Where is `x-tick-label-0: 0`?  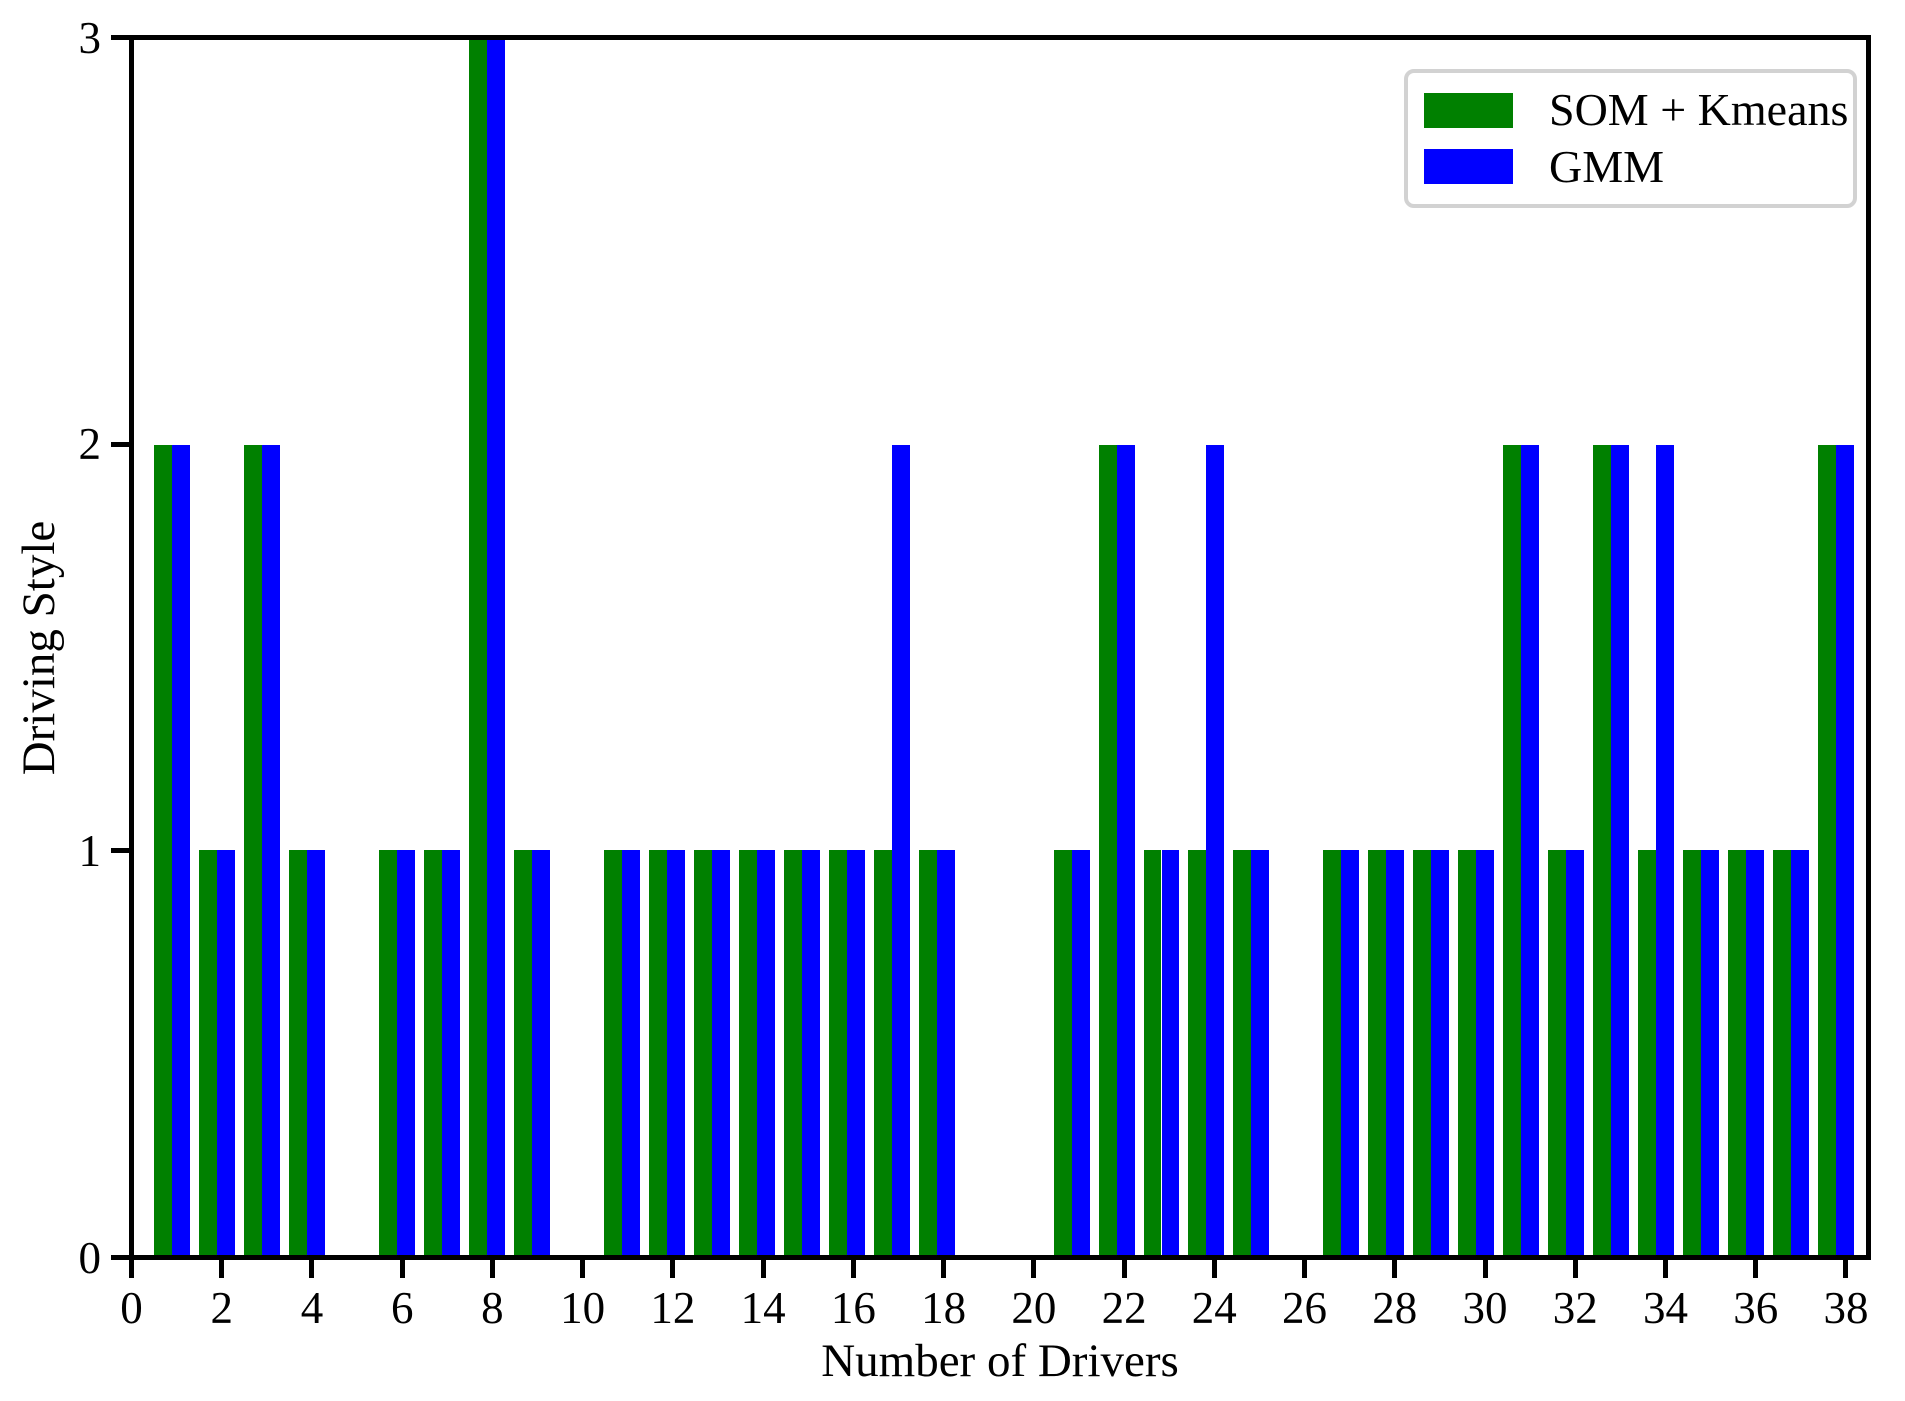
x-tick-label-0: 0 is located at coordinates (131, 1308).